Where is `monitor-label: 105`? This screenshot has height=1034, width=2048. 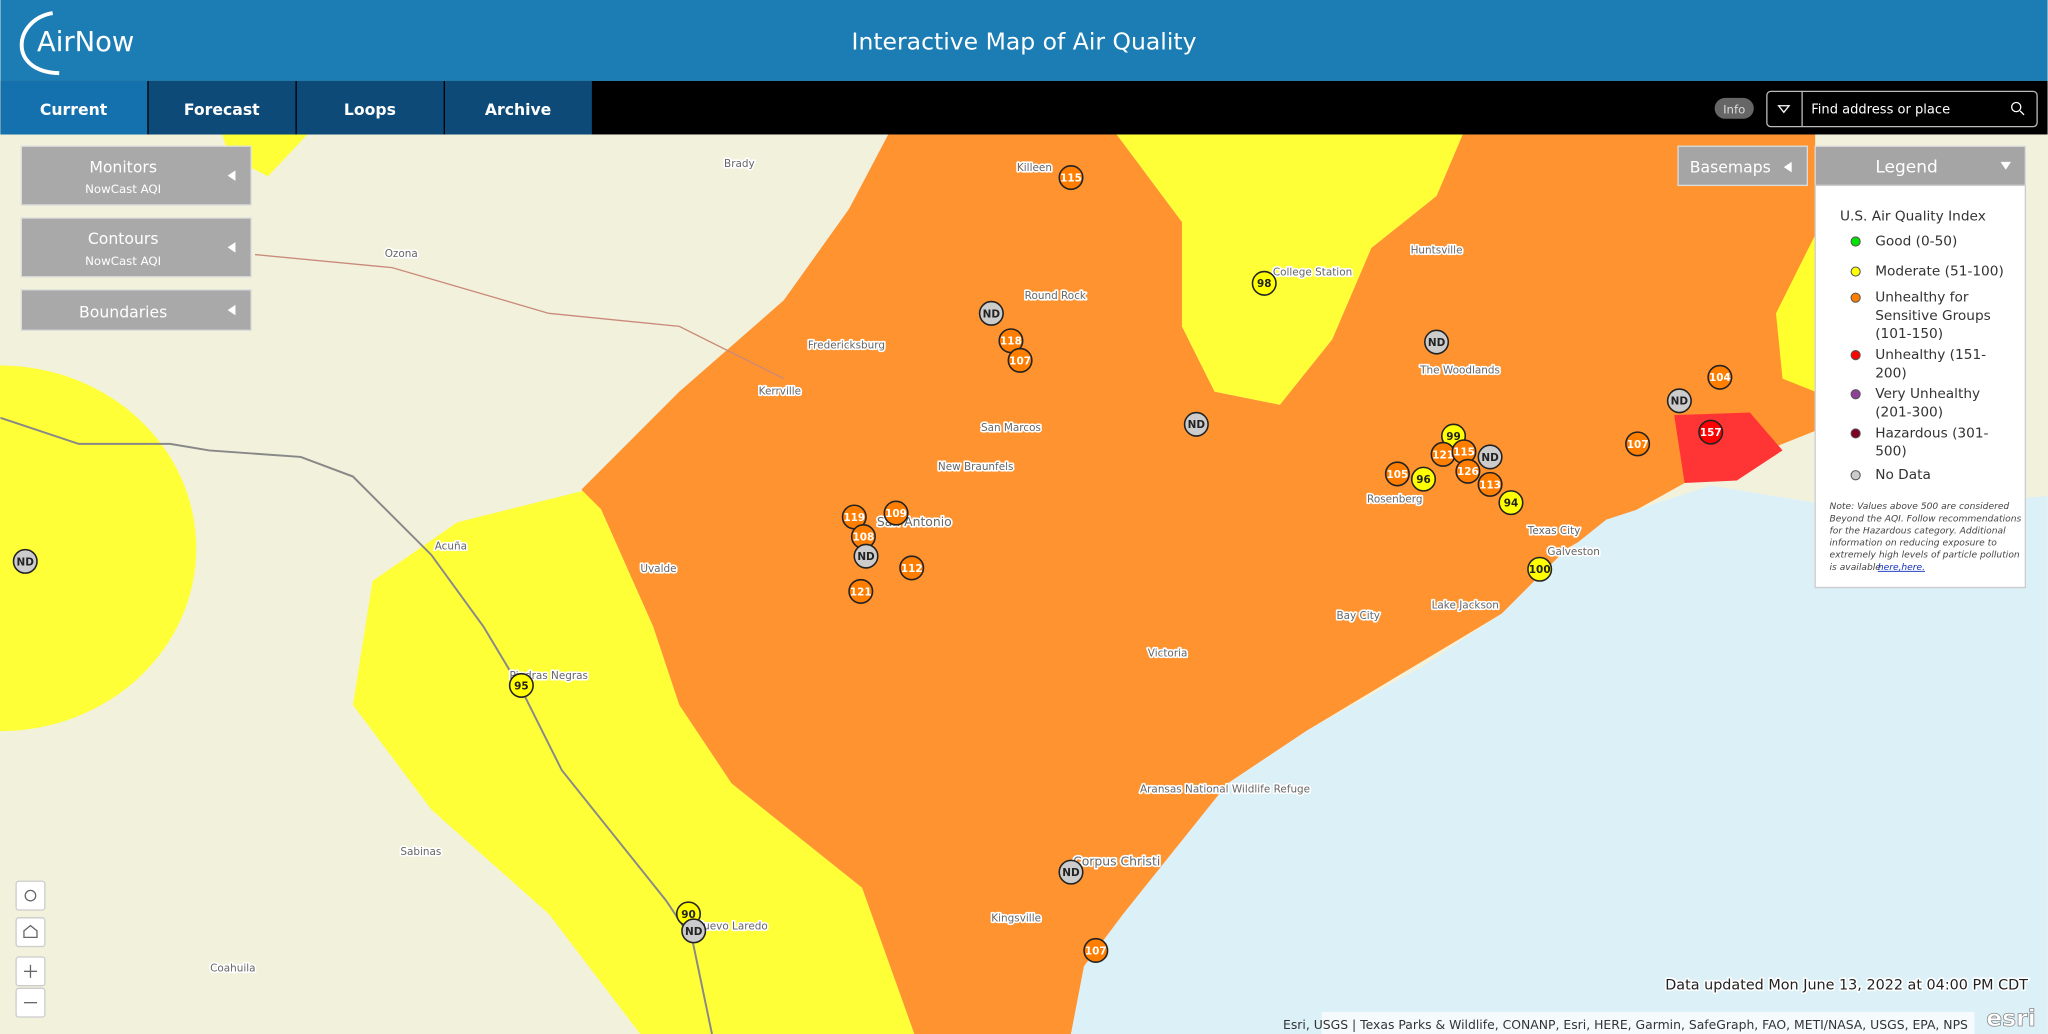
monitor-label: 105 is located at coordinates (1397, 475).